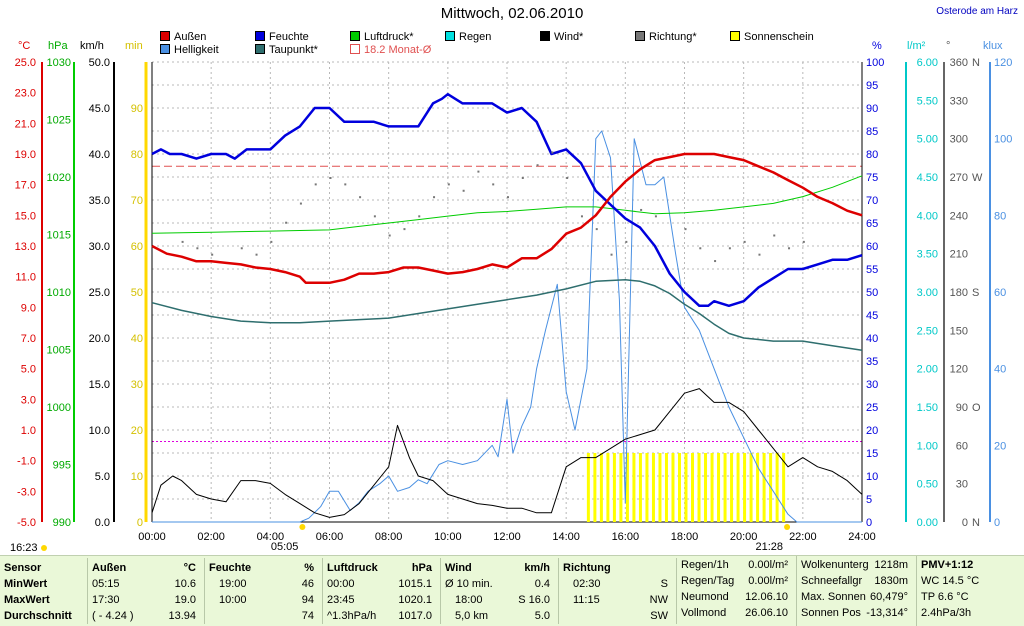 Image resolution: width=1024 pixels, height=626 pixels. What do you see at coordinates (959, 331) in the screenshot?
I see `direction-tick-label: 150` at bounding box center [959, 331].